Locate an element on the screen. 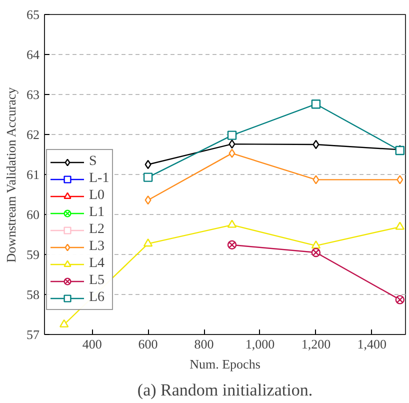  y-tick-label: 65 is located at coordinates (33, 14).